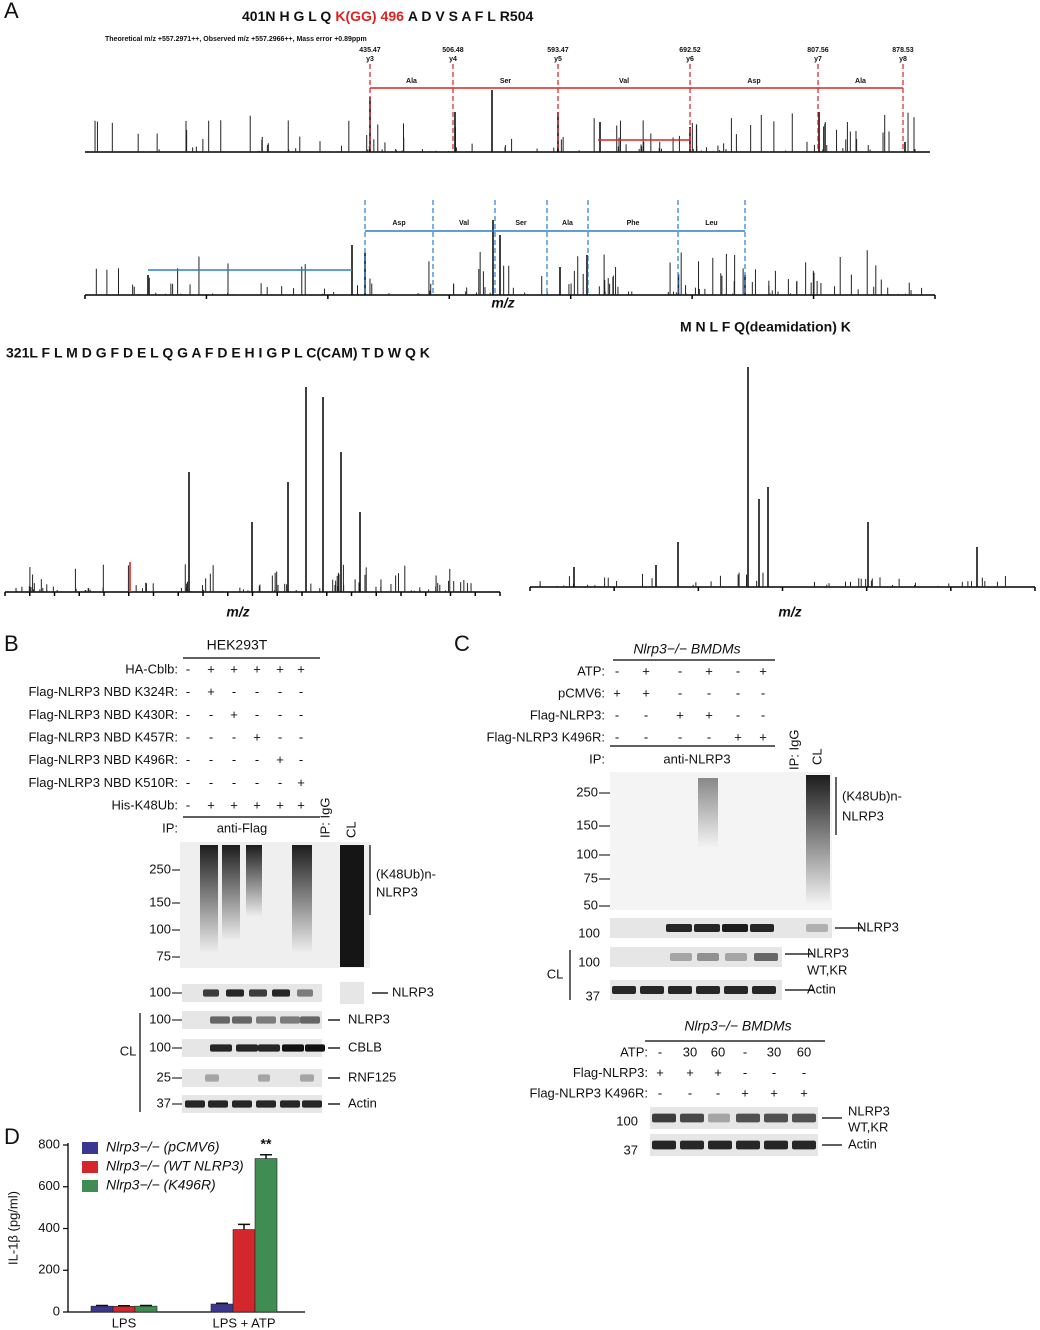 Image resolution: width=1040 pixels, height=1330 pixels. I want to click on cl-label: CL, so click(350, 829).